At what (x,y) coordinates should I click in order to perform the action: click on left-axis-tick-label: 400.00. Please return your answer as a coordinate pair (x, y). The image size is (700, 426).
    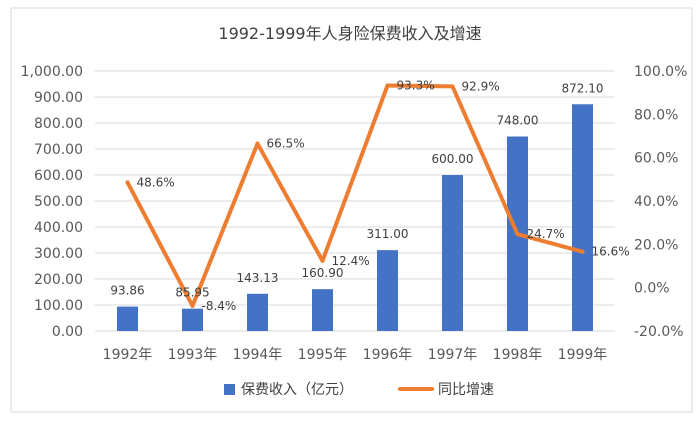
    Looking at the image, I should click on (58, 228).